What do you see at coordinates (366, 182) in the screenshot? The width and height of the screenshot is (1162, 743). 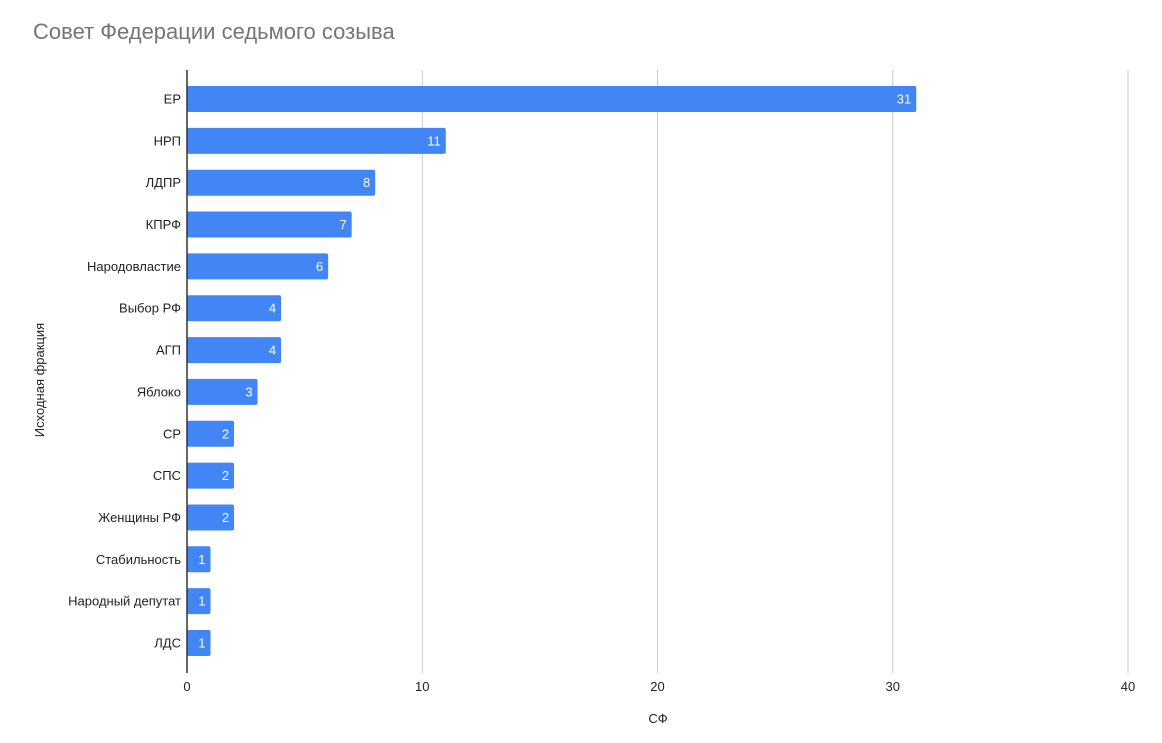 I see `bar-value-label: 8` at bounding box center [366, 182].